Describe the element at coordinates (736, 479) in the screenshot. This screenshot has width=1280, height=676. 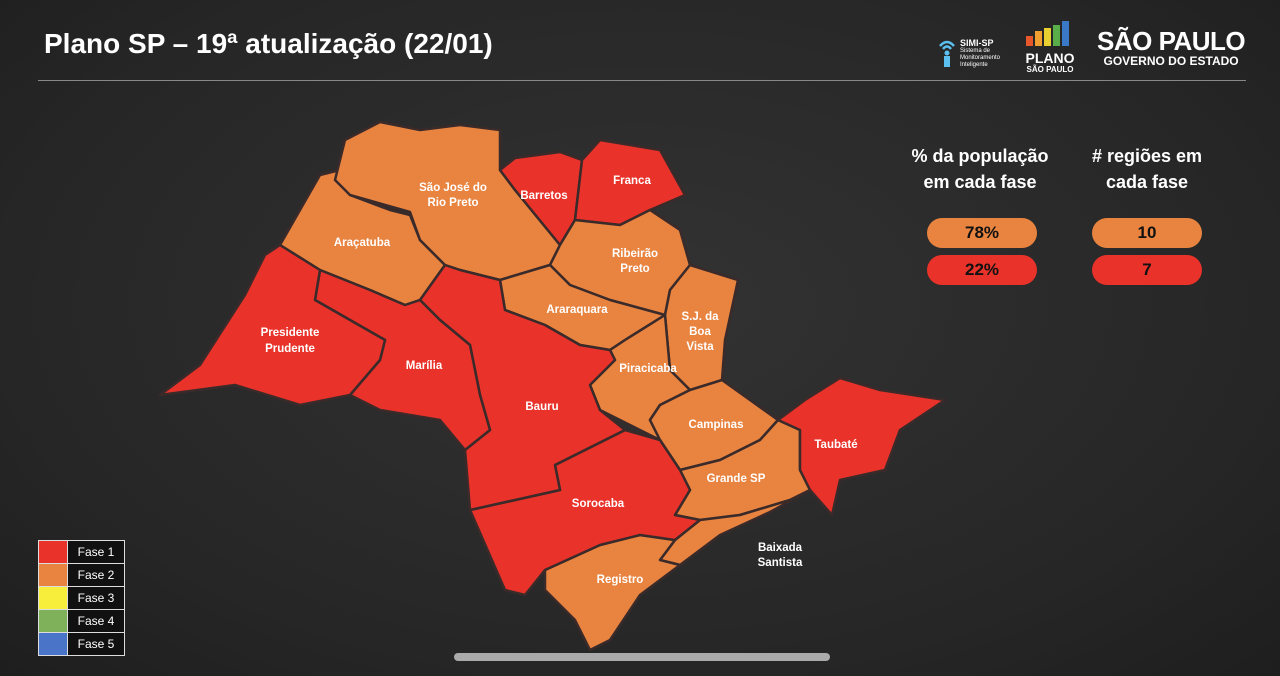
I see `region-label-grande-sp: Grande SP` at that location.